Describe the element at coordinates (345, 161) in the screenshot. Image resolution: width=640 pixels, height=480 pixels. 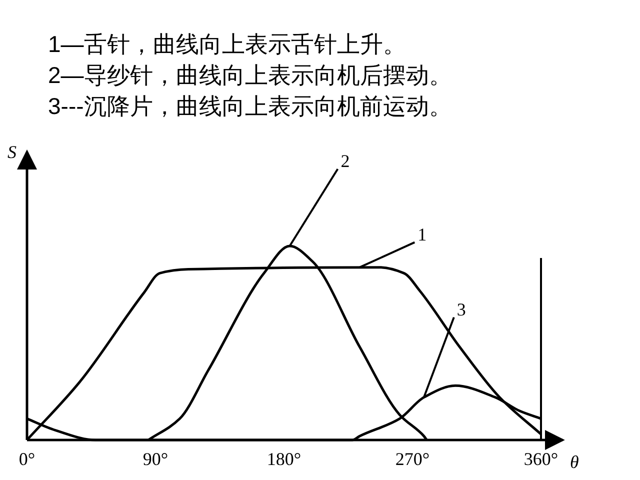
I see `text: 2` at that location.